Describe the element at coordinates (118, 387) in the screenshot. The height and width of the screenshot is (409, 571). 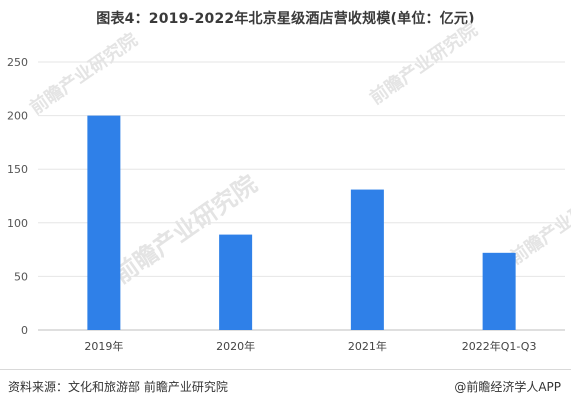
I see `source-note: 资料来源：文化和旅游部 前瞻产业研究院` at that location.